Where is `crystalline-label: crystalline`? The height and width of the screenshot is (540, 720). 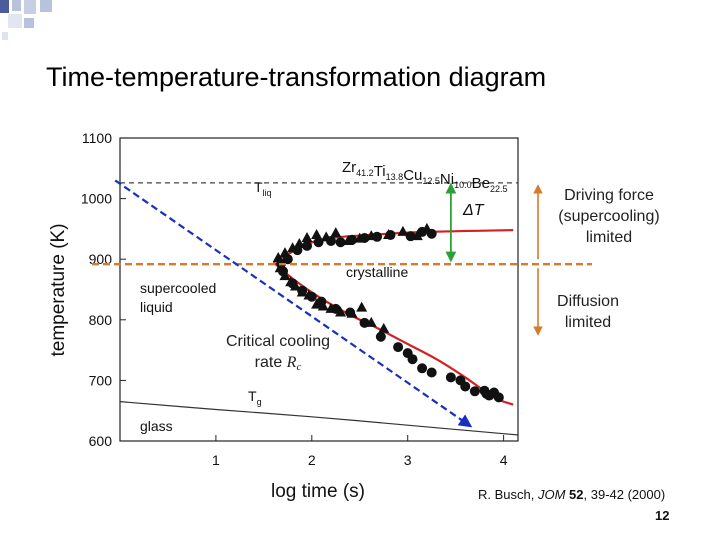 crystalline-label: crystalline is located at coordinates (377, 272).